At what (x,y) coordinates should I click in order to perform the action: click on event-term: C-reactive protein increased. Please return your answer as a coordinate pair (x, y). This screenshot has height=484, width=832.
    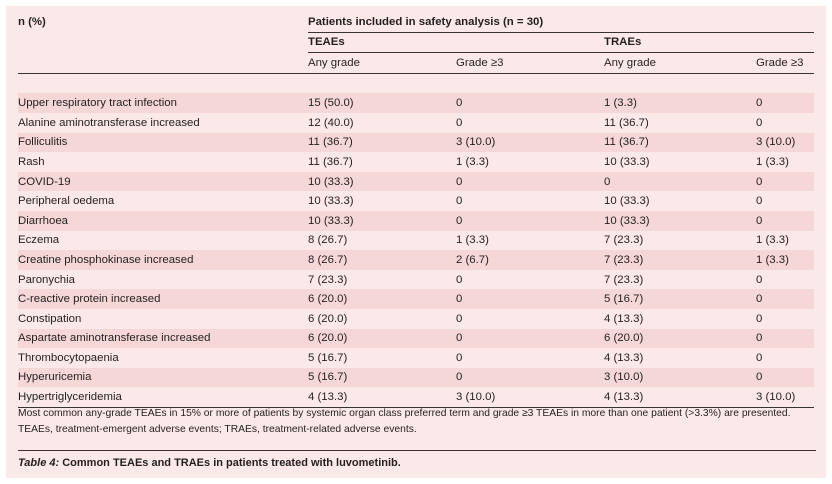
    Looking at the image, I should click on (163, 299).